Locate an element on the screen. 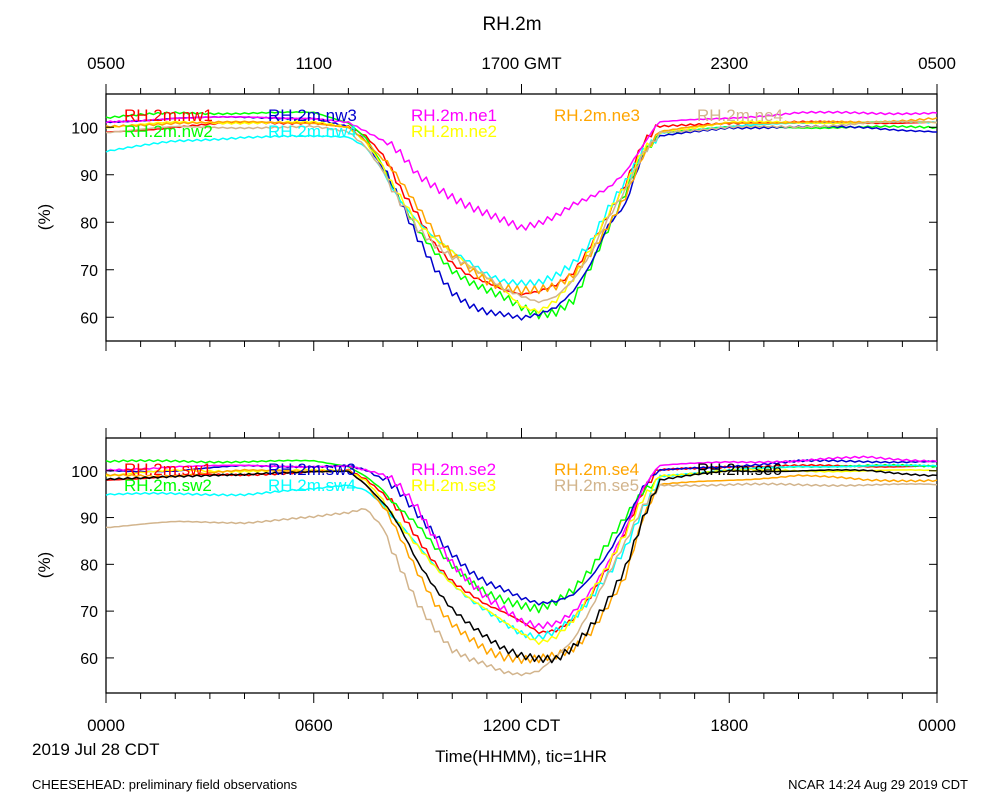 The image size is (1000, 800). legend-label-RH-2m-sw3: RH.2m.sw3 is located at coordinates (312, 469).